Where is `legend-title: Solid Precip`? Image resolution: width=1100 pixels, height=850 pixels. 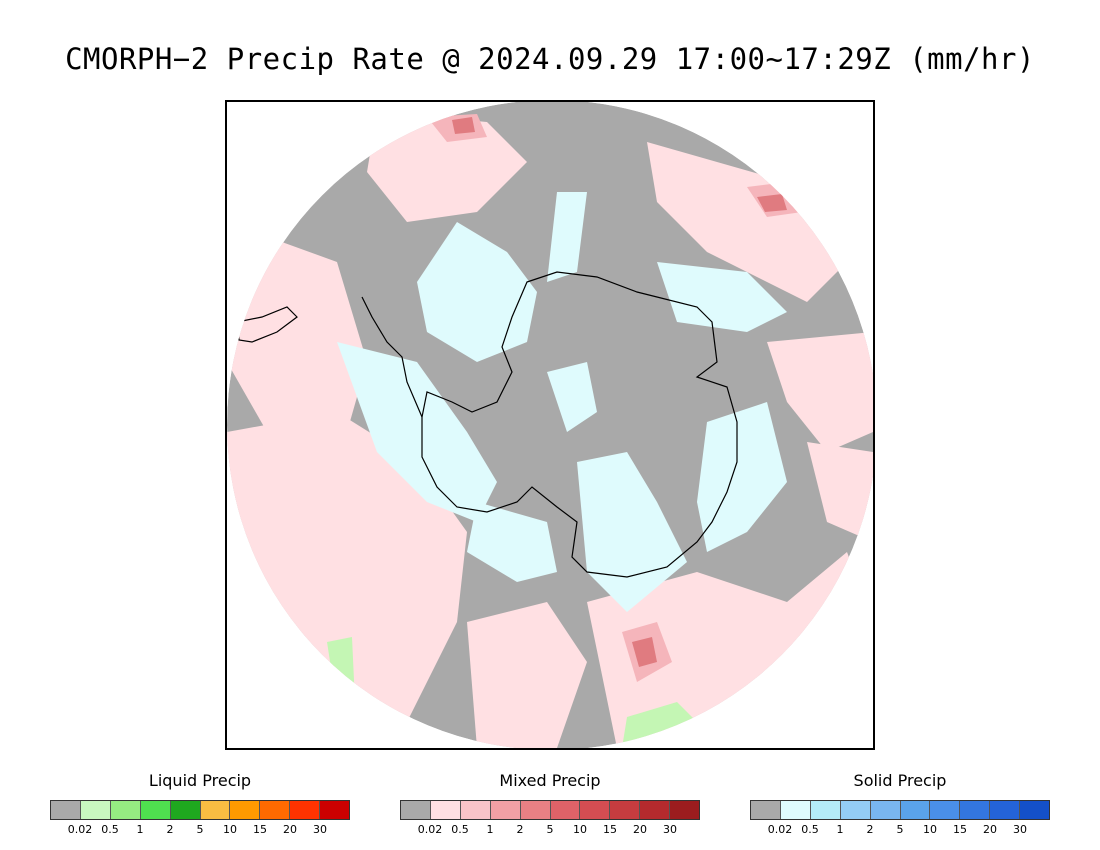
legend-title: Solid Precip is located at coordinates (900, 780).